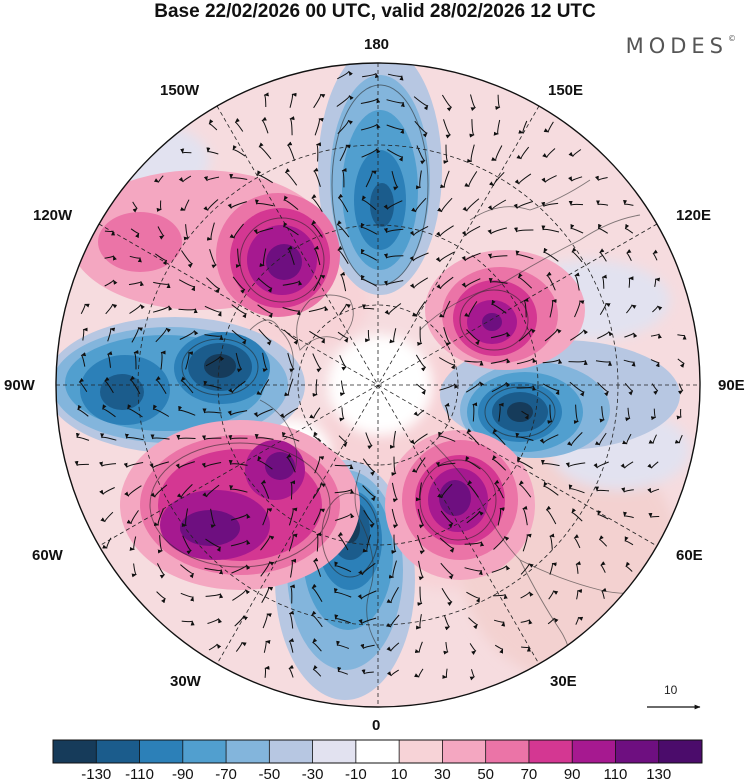  What do you see at coordinates (377, 751) in the screenshot?
I see `colorbar` at bounding box center [377, 751].